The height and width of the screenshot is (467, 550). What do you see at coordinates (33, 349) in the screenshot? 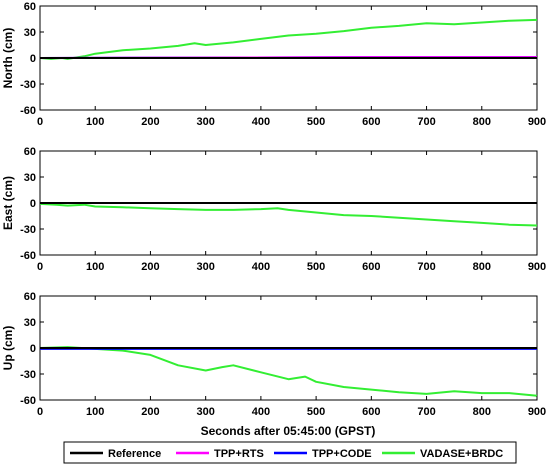
I see `up-y-tick-label: 0` at bounding box center [33, 349].